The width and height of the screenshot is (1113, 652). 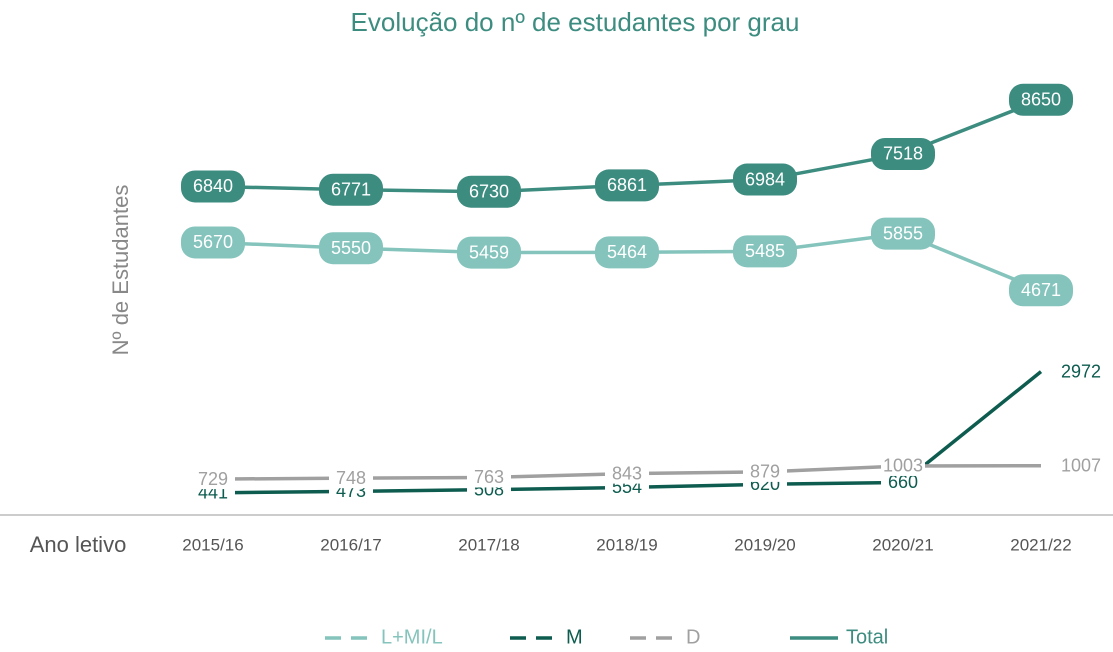 I want to click on data-label: 763, so click(x=489, y=477).